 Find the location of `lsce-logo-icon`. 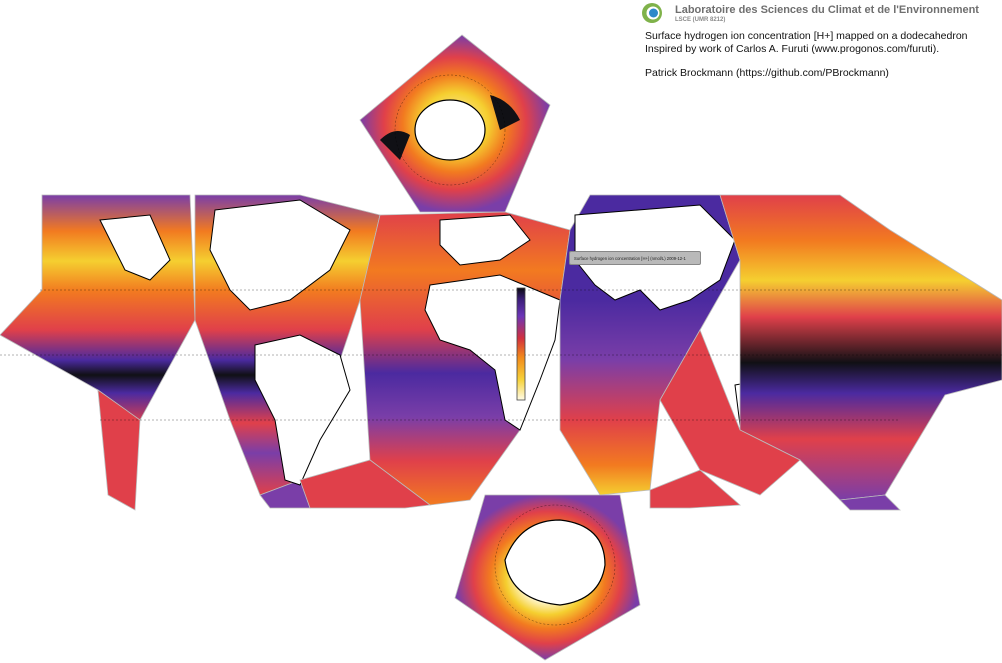

lsce-logo-icon is located at coordinates (652, 13).